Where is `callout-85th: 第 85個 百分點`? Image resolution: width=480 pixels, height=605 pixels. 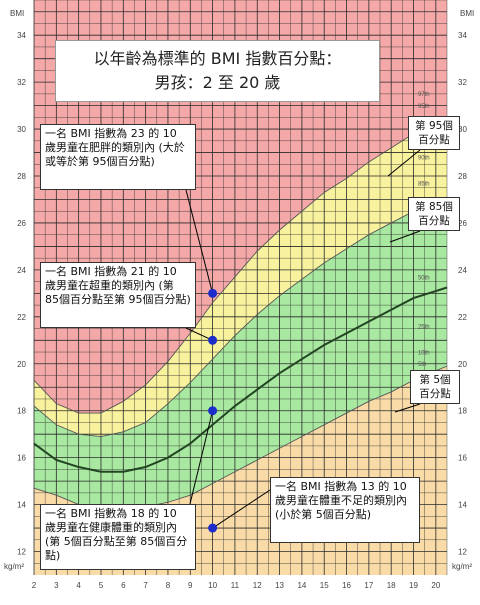 callout-85th: 第 85個 百分點 is located at coordinates (434, 214).